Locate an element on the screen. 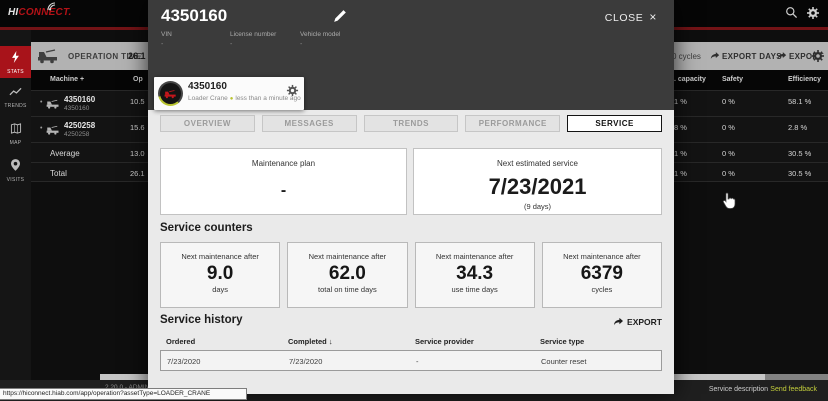 Image resolution: width=828 pixels, height=401 pixels. field-vin: VIN - is located at coordinates (166, 39).